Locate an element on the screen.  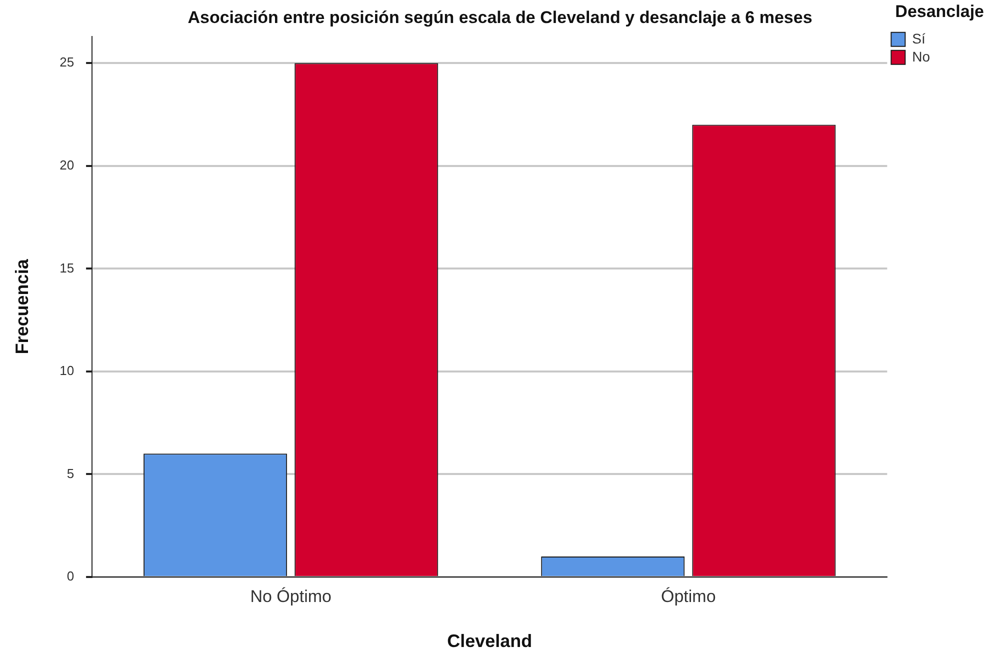
x-tick-label: No Óptimo is located at coordinates (291, 596).